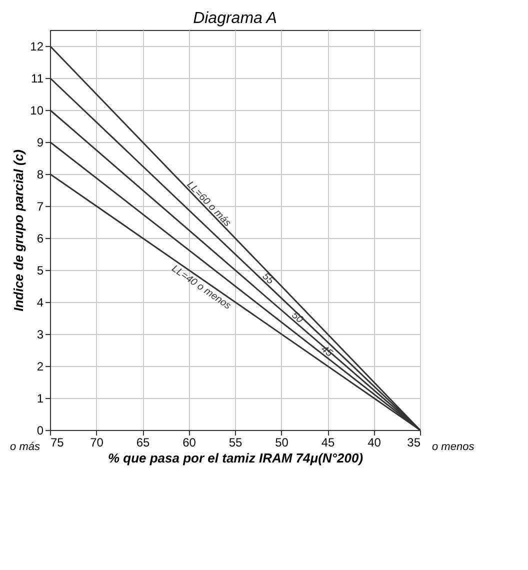  Describe the element at coordinates (375, 443) in the screenshot. I see `x-tick-label: 40` at that location.